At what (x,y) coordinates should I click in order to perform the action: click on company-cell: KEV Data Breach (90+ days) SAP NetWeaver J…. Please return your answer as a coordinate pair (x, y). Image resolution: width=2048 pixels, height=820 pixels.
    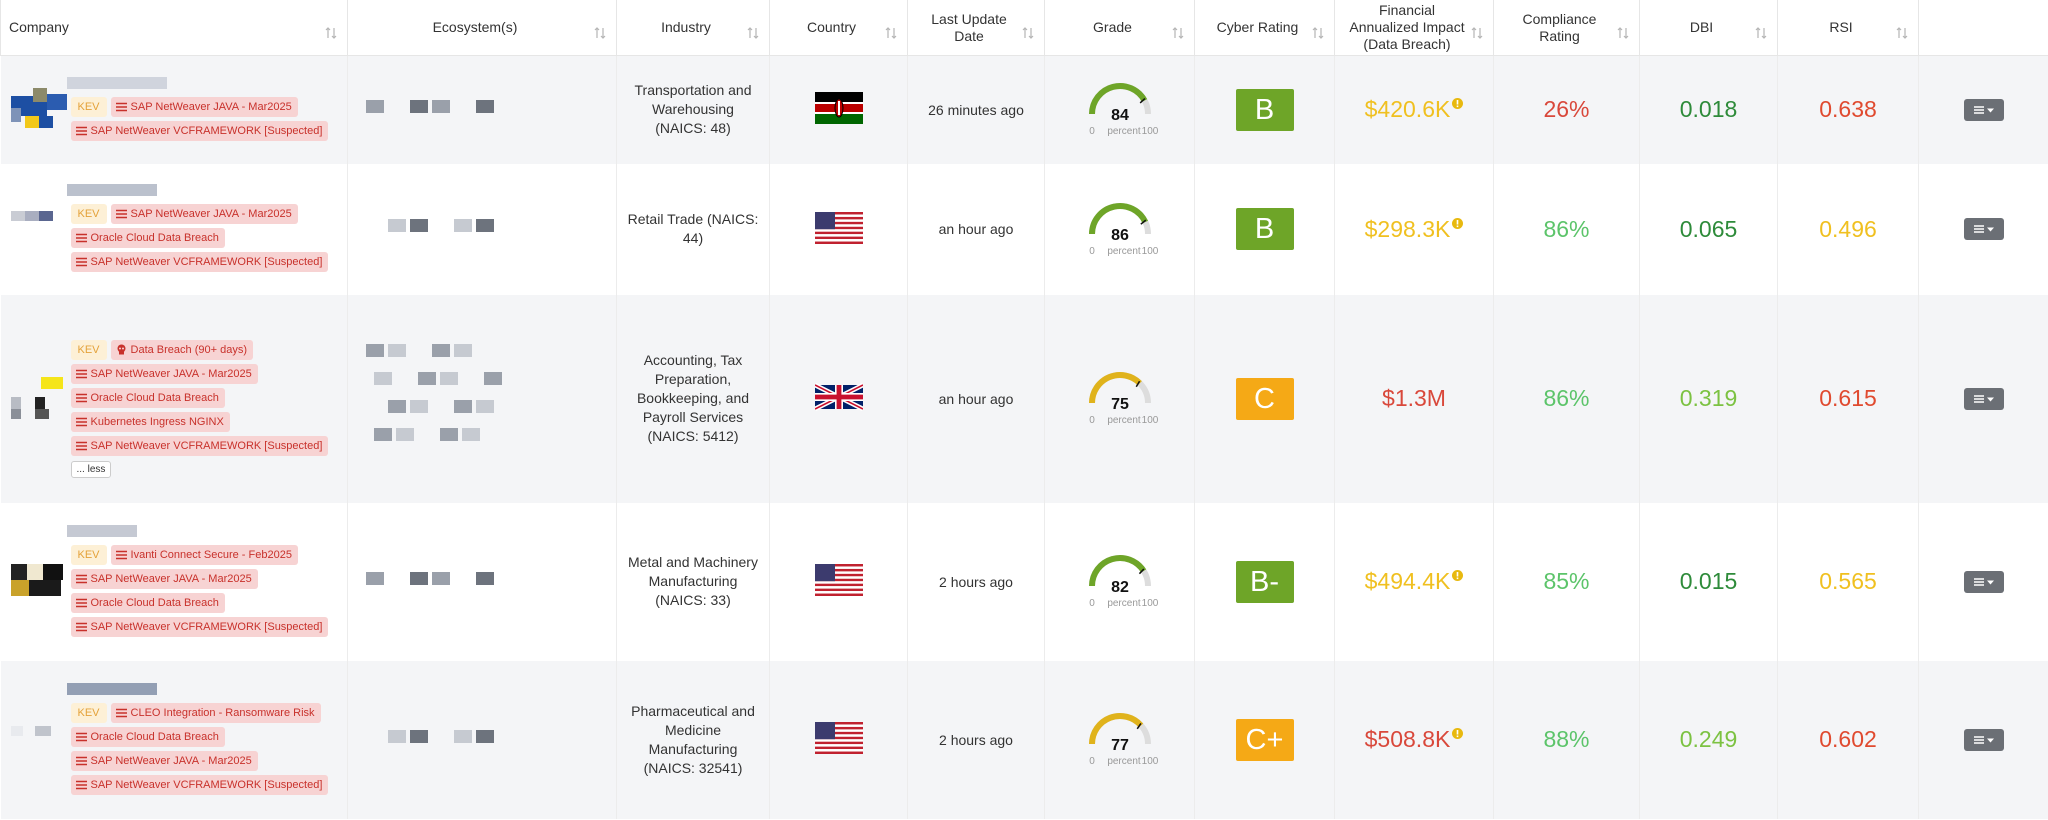
    Looking at the image, I should click on (174, 398).